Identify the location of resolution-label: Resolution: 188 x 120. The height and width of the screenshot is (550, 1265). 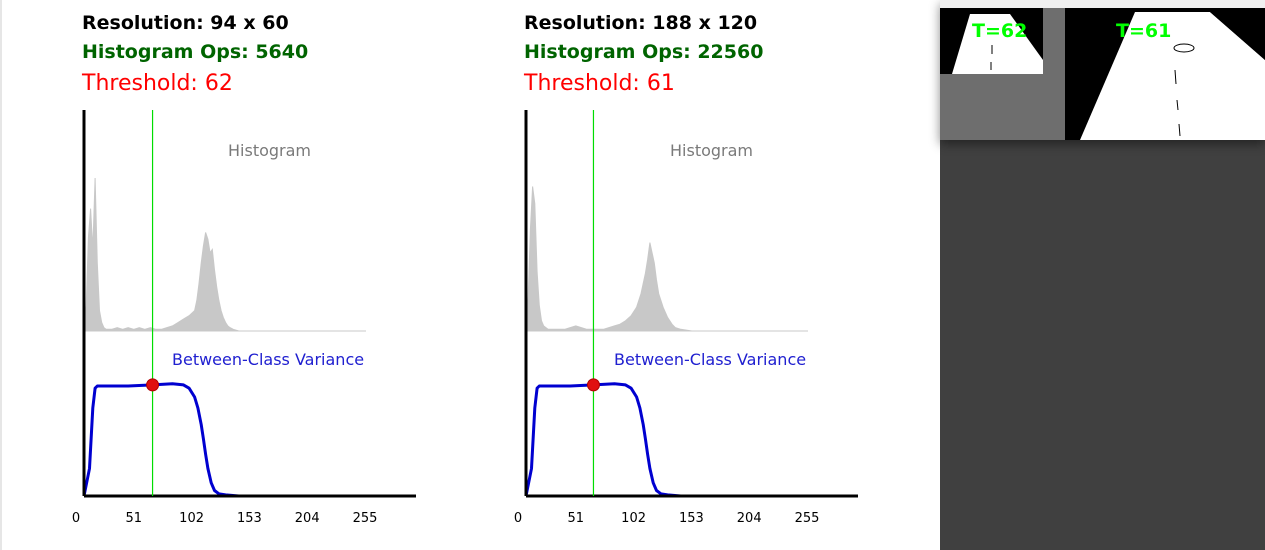
(641, 23).